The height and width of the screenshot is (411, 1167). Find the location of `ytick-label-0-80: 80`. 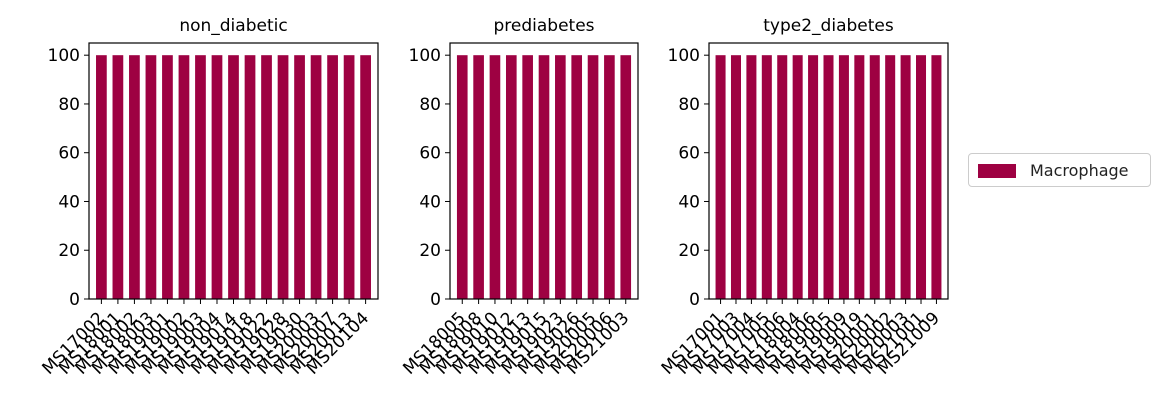

ytick-label-0-80: 80 is located at coordinates (69, 105).